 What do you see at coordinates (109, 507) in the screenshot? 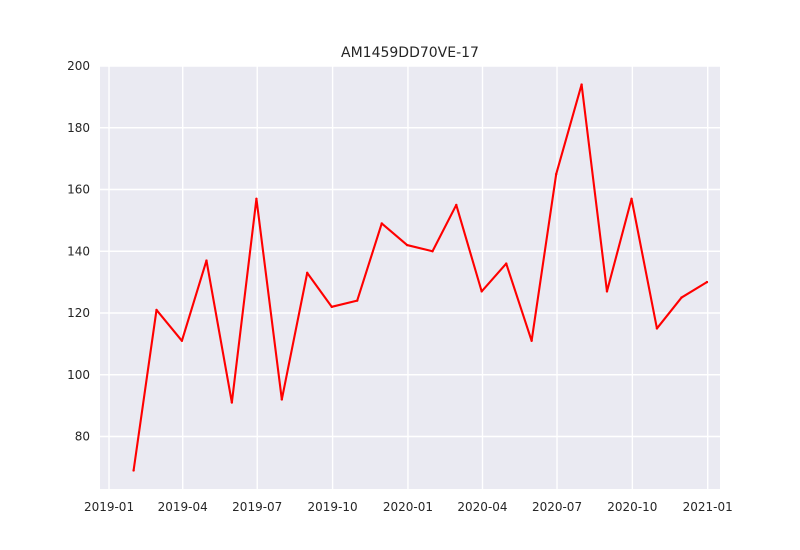
I see `x-tick-label: 2019-01` at bounding box center [109, 507].